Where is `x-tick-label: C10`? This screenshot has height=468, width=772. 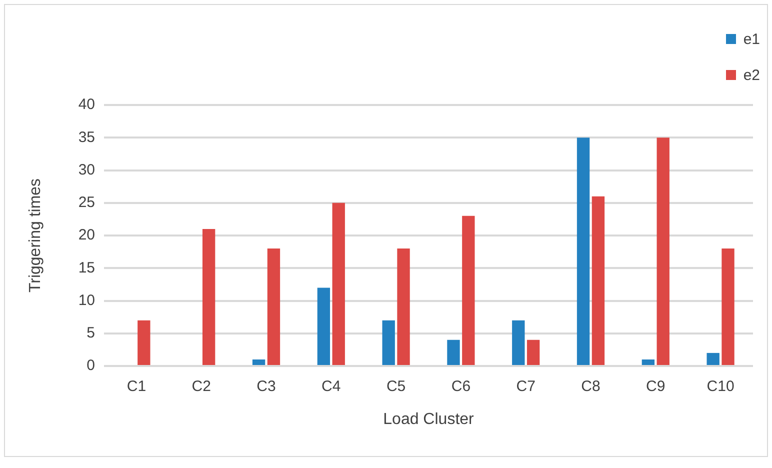 x-tick-label: C10 is located at coordinates (720, 387).